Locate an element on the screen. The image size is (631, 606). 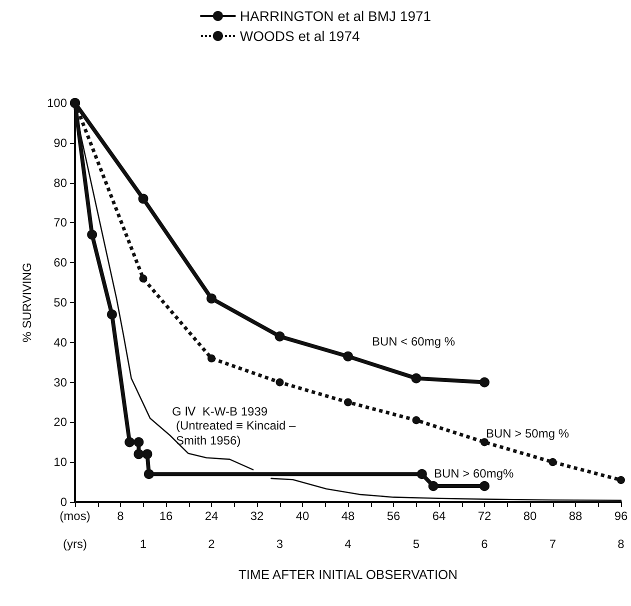
x2-tick-label: 5 is located at coordinates (416, 544).